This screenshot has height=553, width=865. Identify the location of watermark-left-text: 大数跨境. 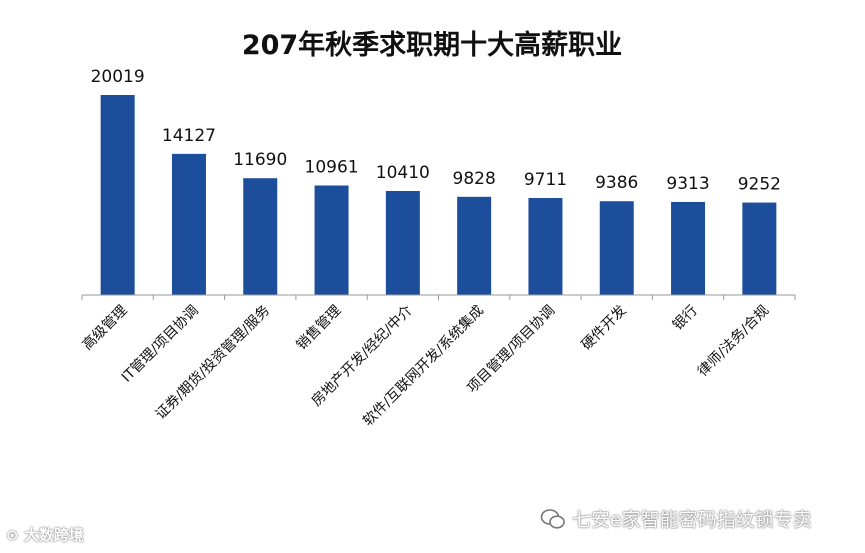
(53, 535).